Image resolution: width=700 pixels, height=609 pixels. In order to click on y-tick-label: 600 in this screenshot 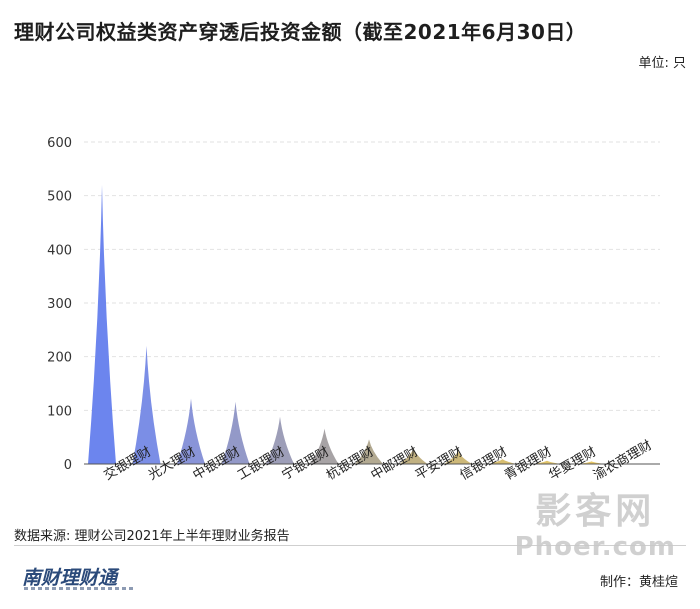, I will do `click(59, 143)`.